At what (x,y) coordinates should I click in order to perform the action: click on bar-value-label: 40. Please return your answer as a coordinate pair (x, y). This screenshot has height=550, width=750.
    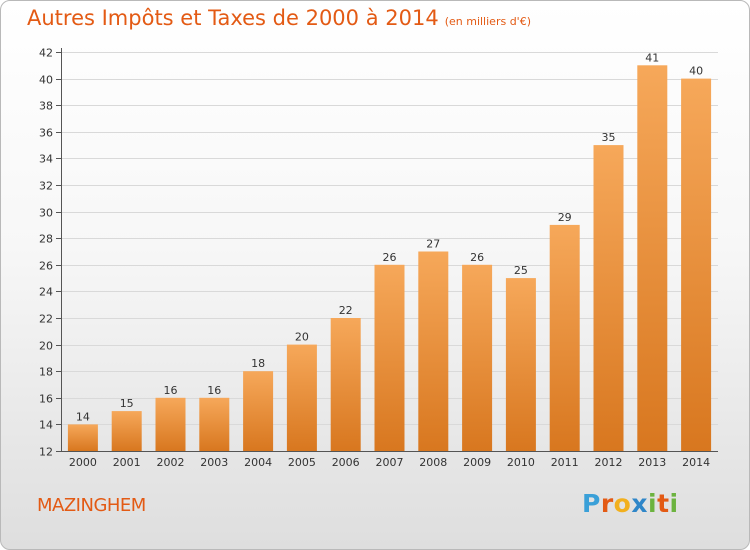
    Looking at the image, I should click on (696, 71).